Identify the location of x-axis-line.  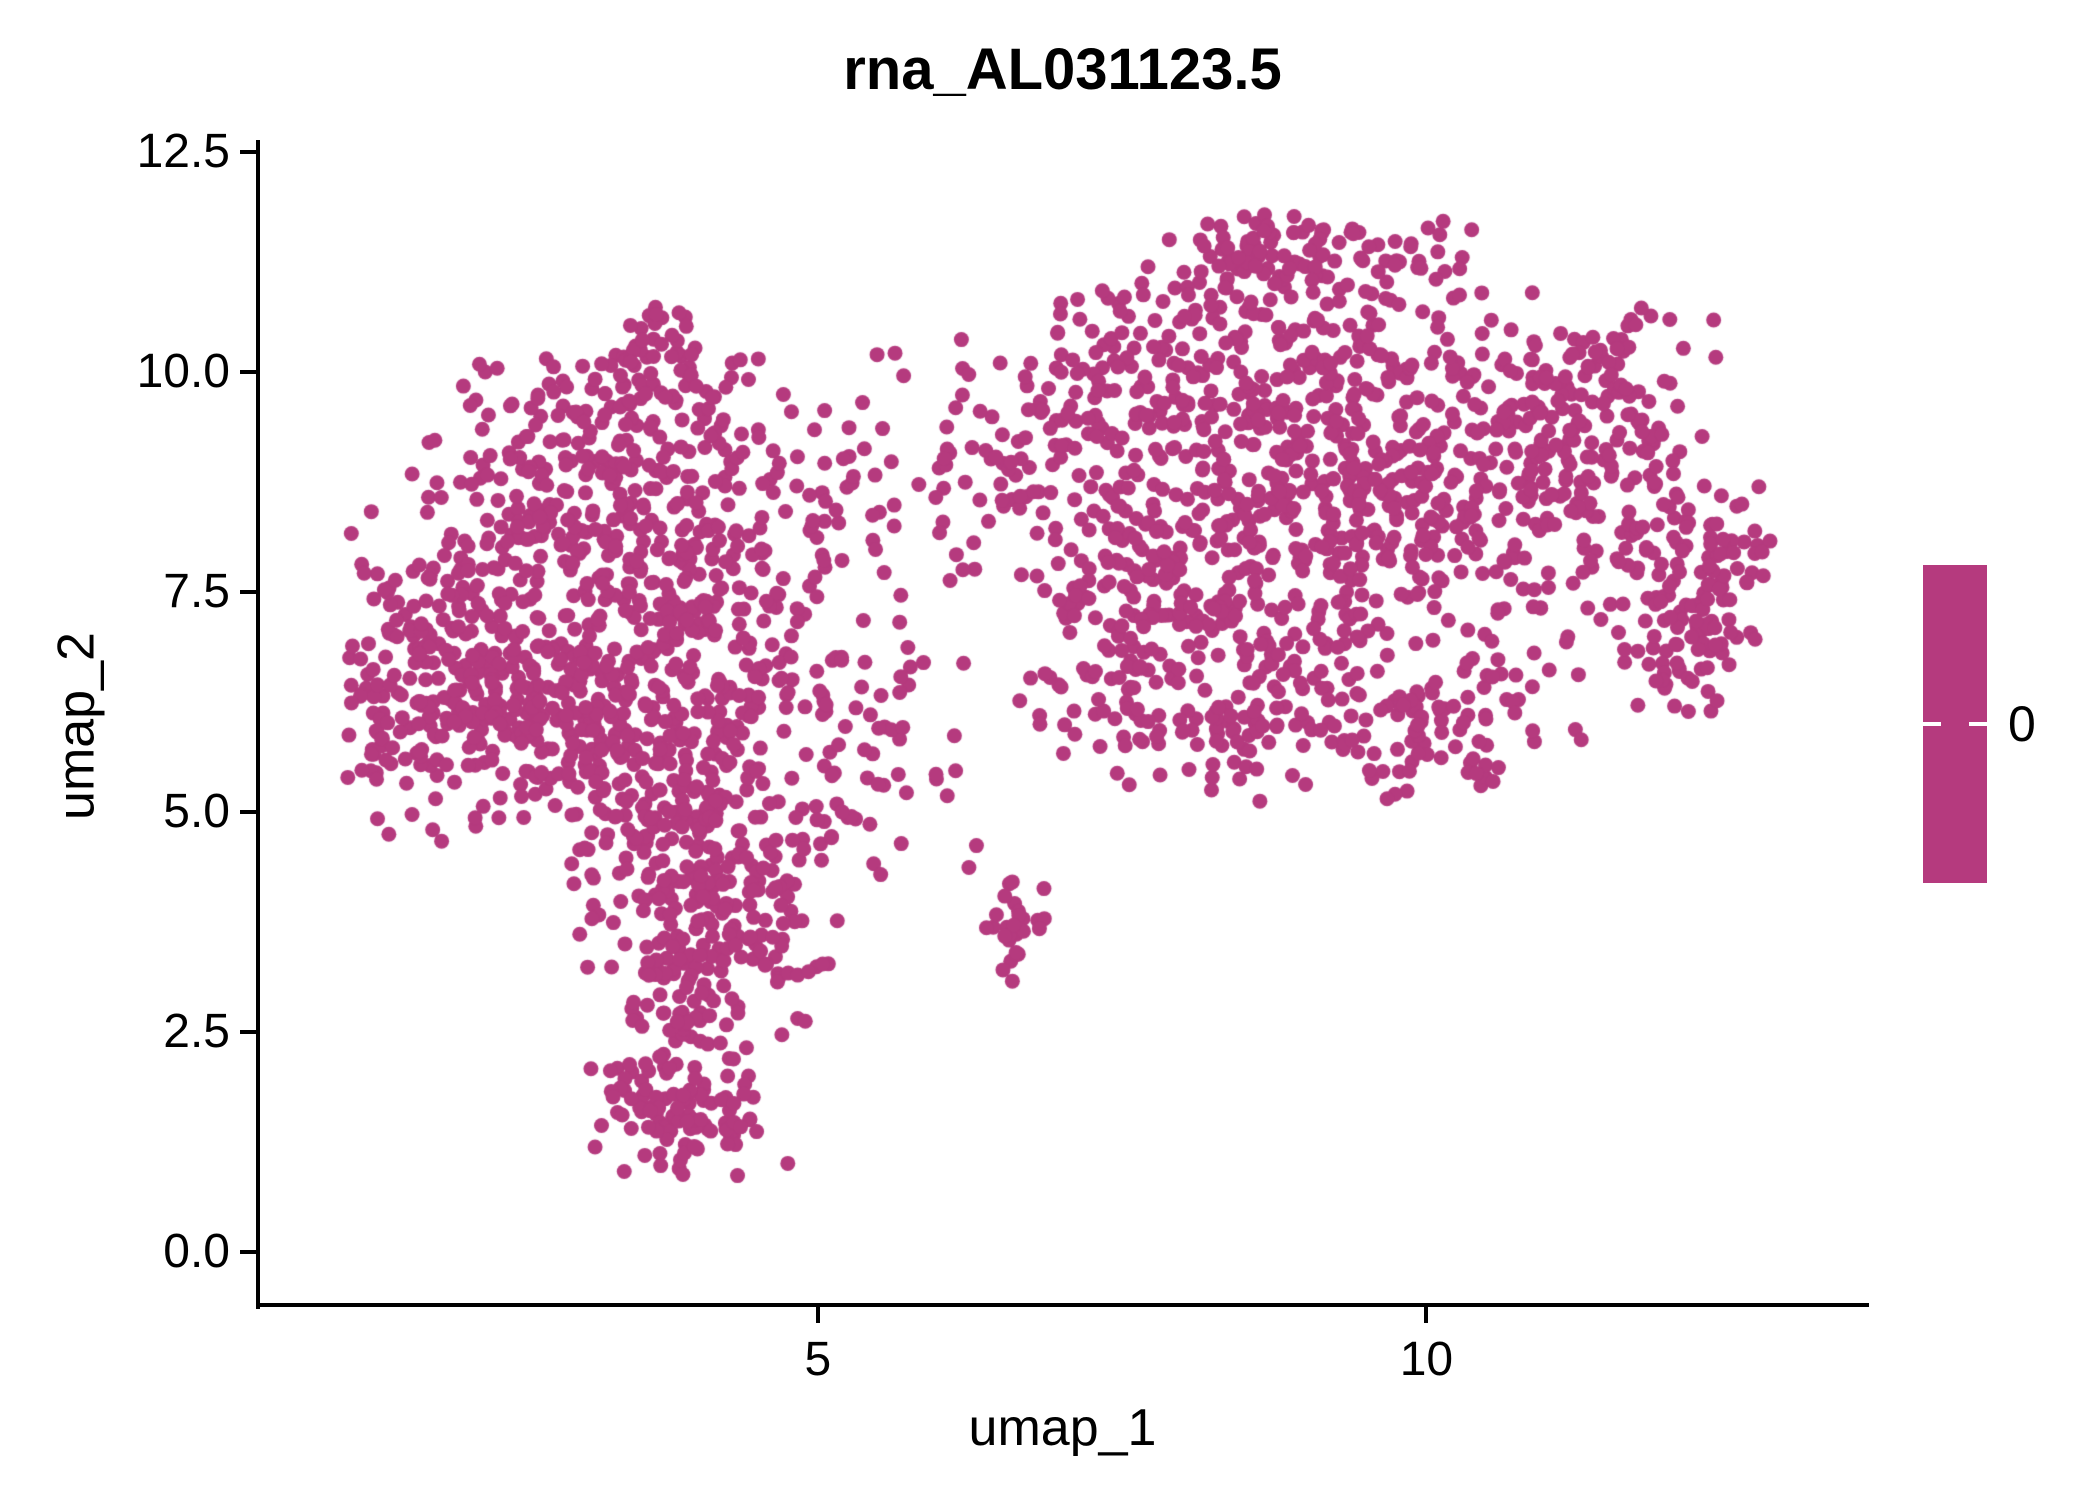
(1062, 1305).